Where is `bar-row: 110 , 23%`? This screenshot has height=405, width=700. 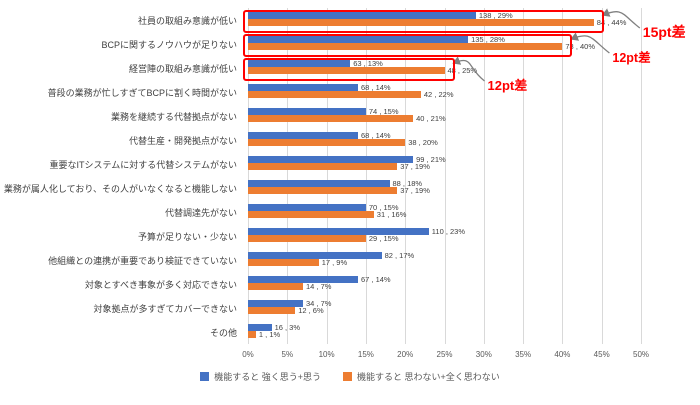 bar-row: 110 , 23% is located at coordinates (444, 231).